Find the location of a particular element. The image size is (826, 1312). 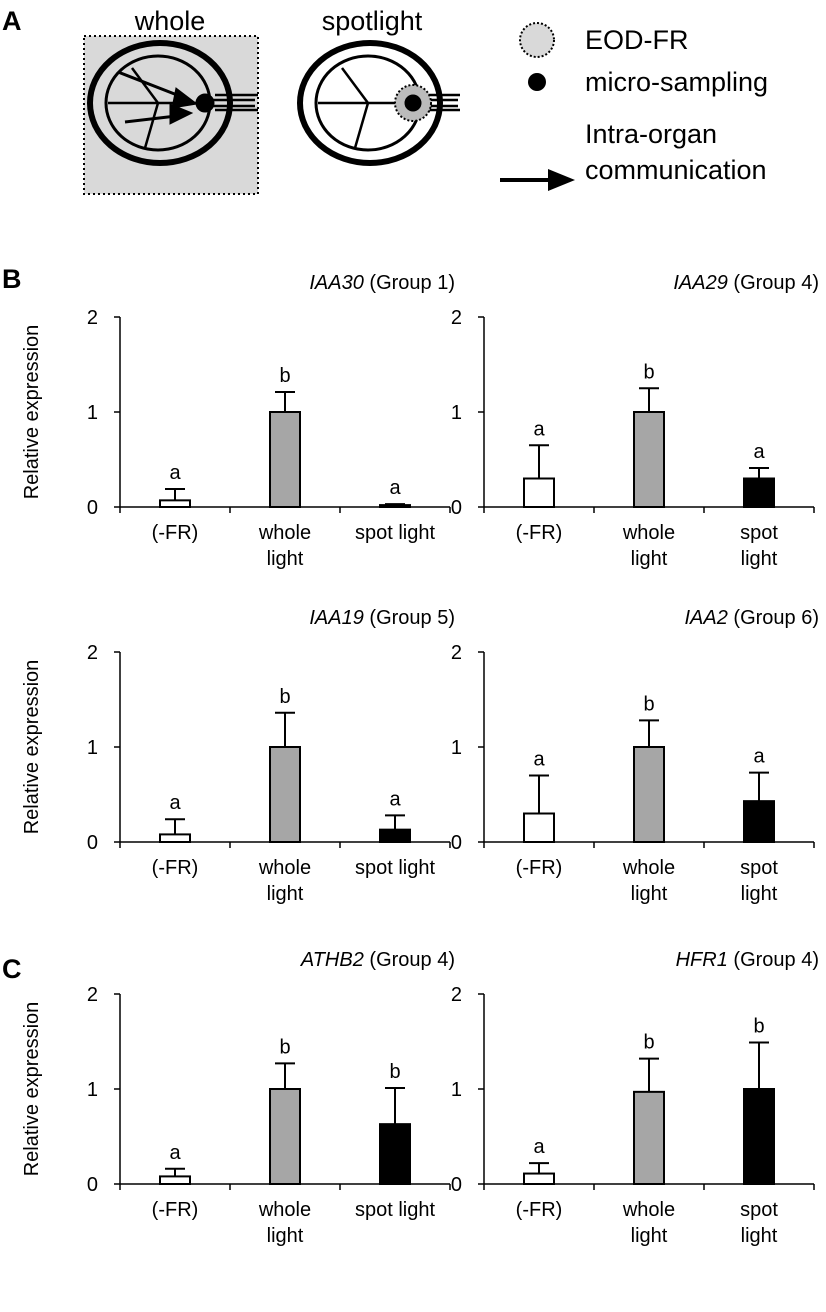

group-name: (Group 1) is located at coordinates (412, 283).